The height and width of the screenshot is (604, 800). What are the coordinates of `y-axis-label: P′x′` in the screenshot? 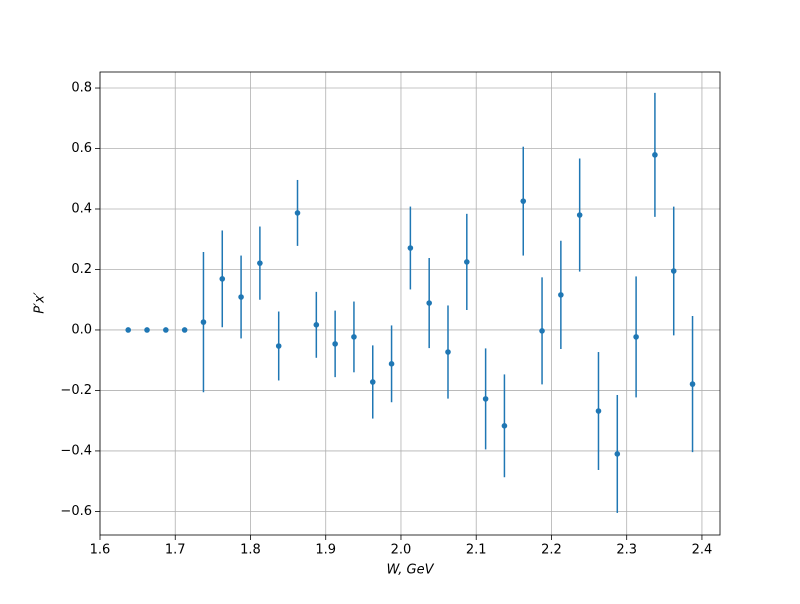 It's located at (40, 302).